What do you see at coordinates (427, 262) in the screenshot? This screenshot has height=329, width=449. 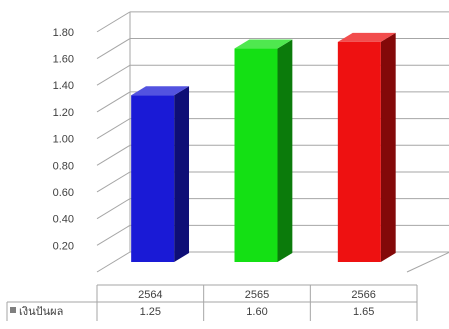 I see `floor-right-edge` at bounding box center [427, 262].